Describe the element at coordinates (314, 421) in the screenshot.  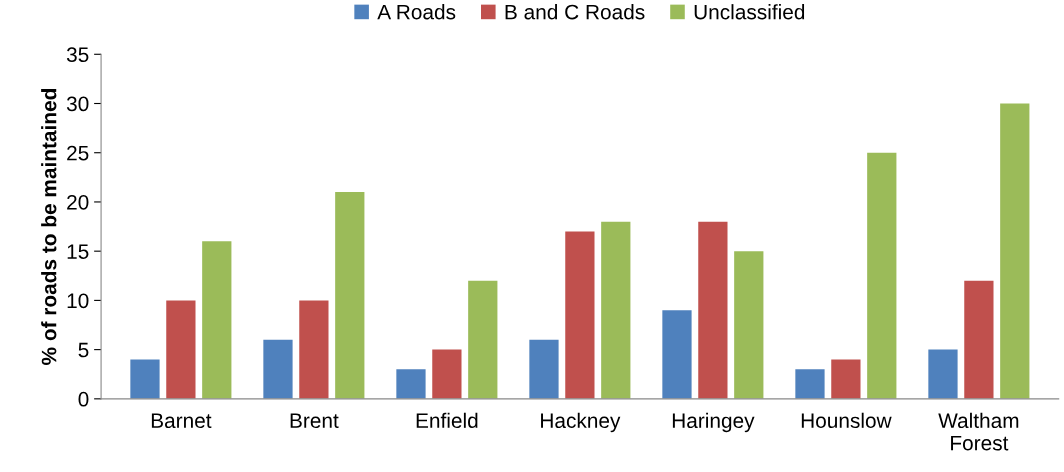
I see `x-tick-label: Brent` at that location.